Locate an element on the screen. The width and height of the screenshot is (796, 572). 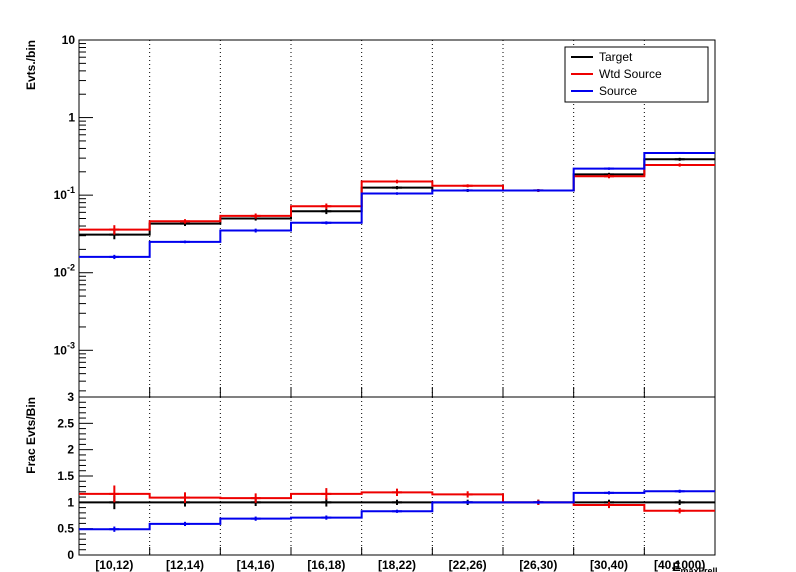
x-tick-label: [30,40) is located at coordinates (609, 565).